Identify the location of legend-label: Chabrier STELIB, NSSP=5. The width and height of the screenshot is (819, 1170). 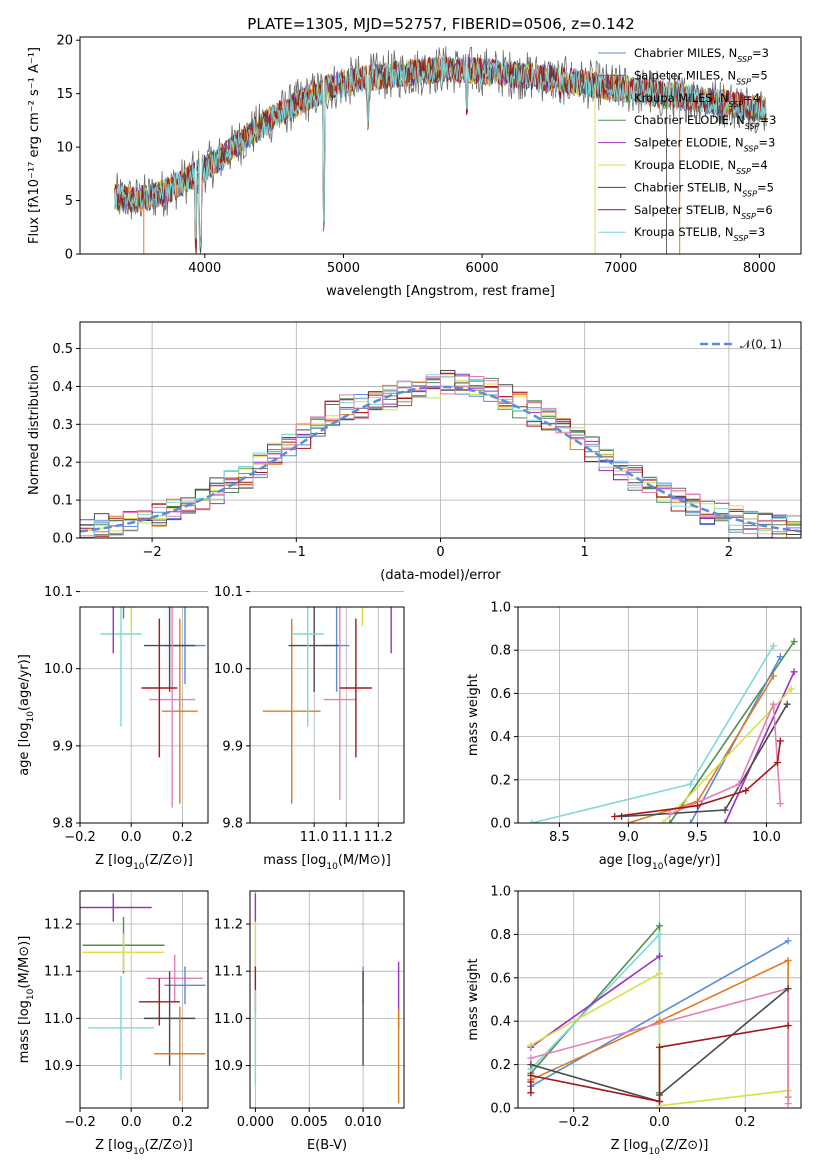
(704, 189).